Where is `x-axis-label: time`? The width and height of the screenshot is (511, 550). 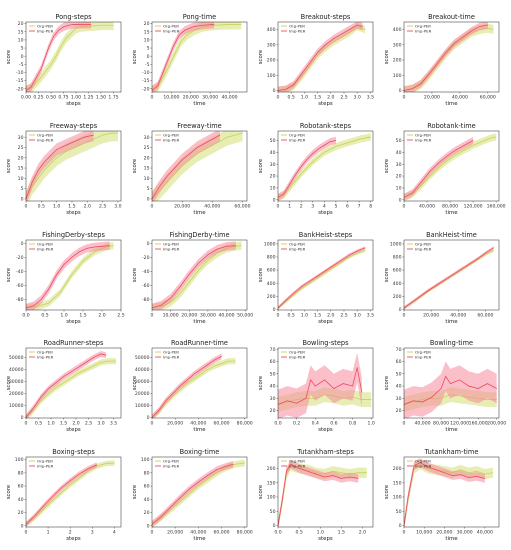
x-axis-label: time is located at coordinates (199, 430).